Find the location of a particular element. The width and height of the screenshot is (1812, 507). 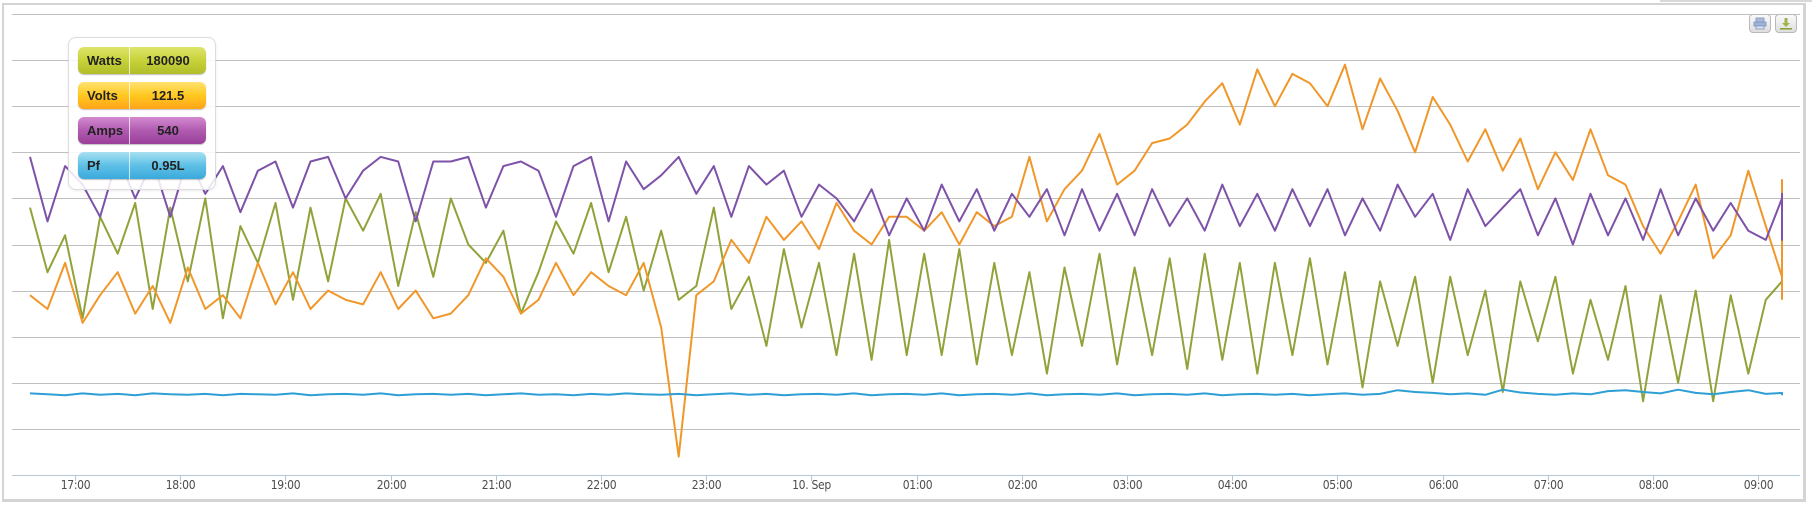

legend-item-volts: Volts 121.5 is located at coordinates (142, 95).